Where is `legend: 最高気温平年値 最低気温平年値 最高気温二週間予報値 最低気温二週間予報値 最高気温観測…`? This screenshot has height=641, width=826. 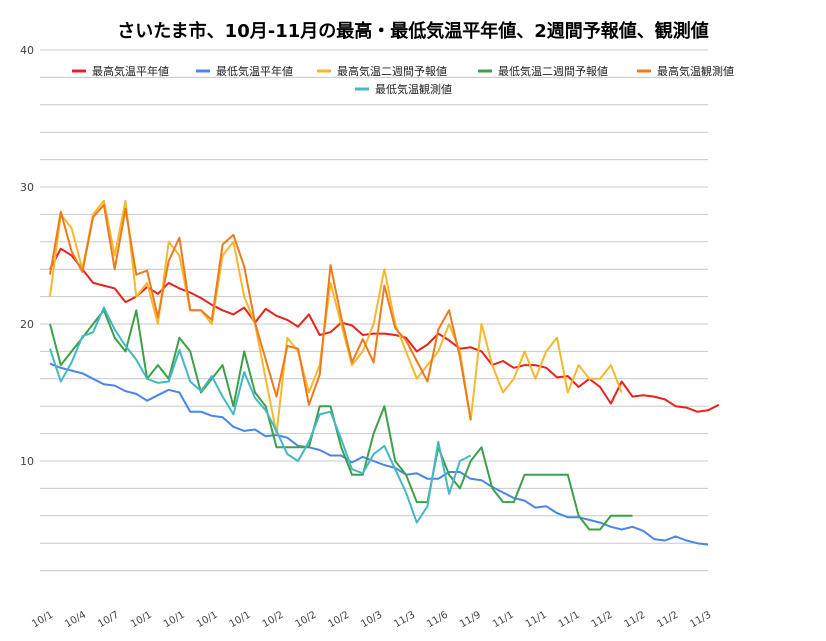
legend: 最高気温平年値 最低気温平年値 最高気温二週間予報値 最低気温二週間予報値 最高気温観測… is located at coordinates (403, 80).